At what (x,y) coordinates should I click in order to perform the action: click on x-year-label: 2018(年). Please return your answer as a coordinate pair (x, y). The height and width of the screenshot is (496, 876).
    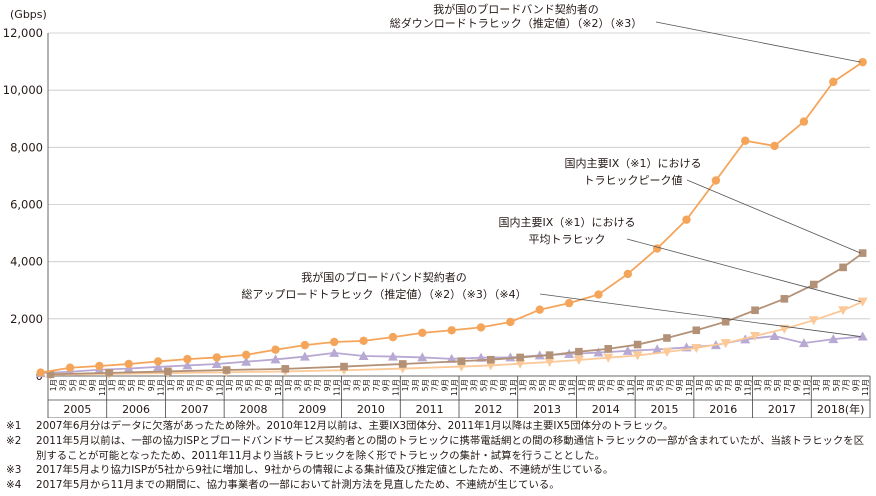
    Looking at the image, I should click on (841, 409).